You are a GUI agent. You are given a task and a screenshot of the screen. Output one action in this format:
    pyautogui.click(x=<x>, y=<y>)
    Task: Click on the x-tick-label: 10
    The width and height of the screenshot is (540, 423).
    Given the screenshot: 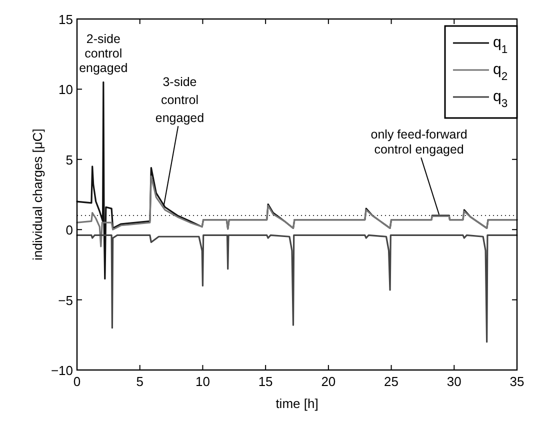 What is the action you would take?
    pyautogui.click(x=202, y=381)
    